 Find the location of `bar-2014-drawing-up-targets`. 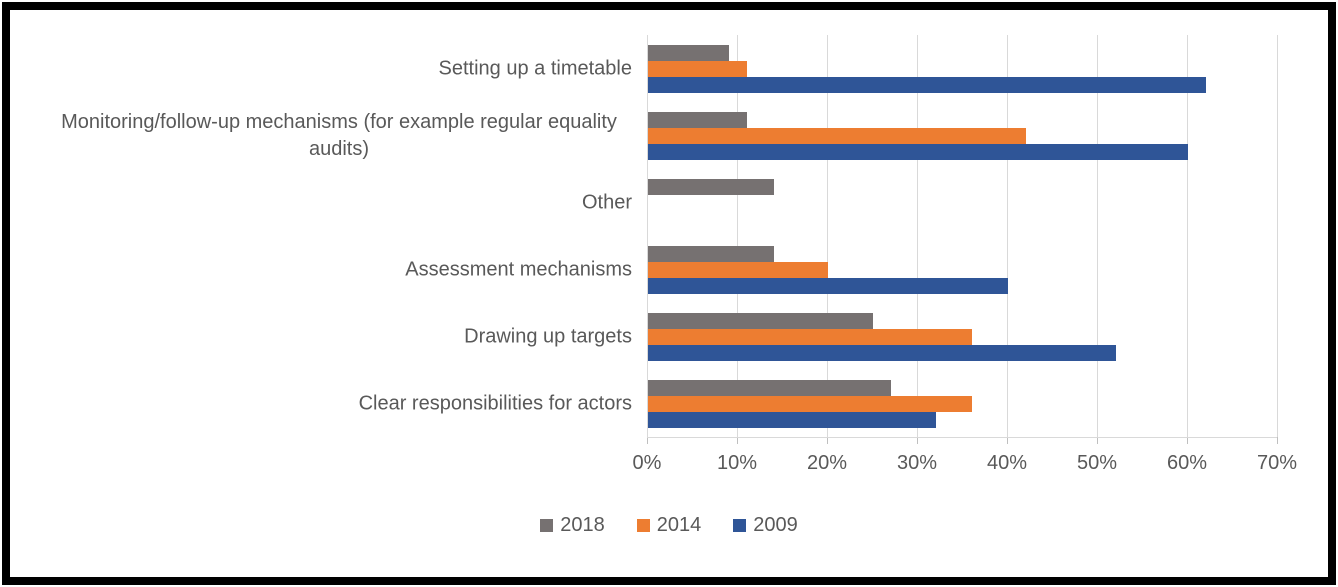

bar-2014-drawing-up-targets is located at coordinates (810, 336).